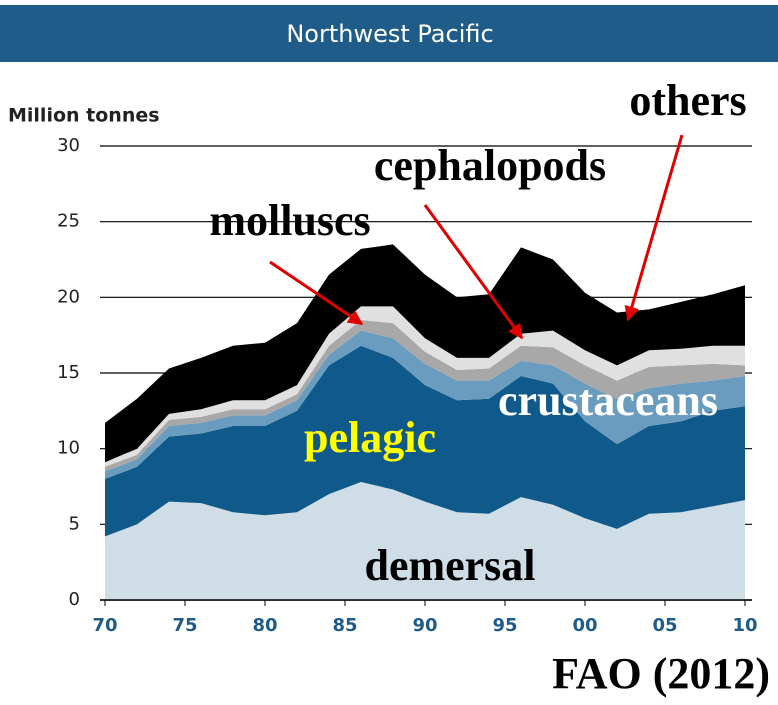 This screenshot has height=705, width=778. What do you see at coordinates (344, 625) in the screenshot?
I see `x-tick-label: 85` at bounding box center [344, 625].